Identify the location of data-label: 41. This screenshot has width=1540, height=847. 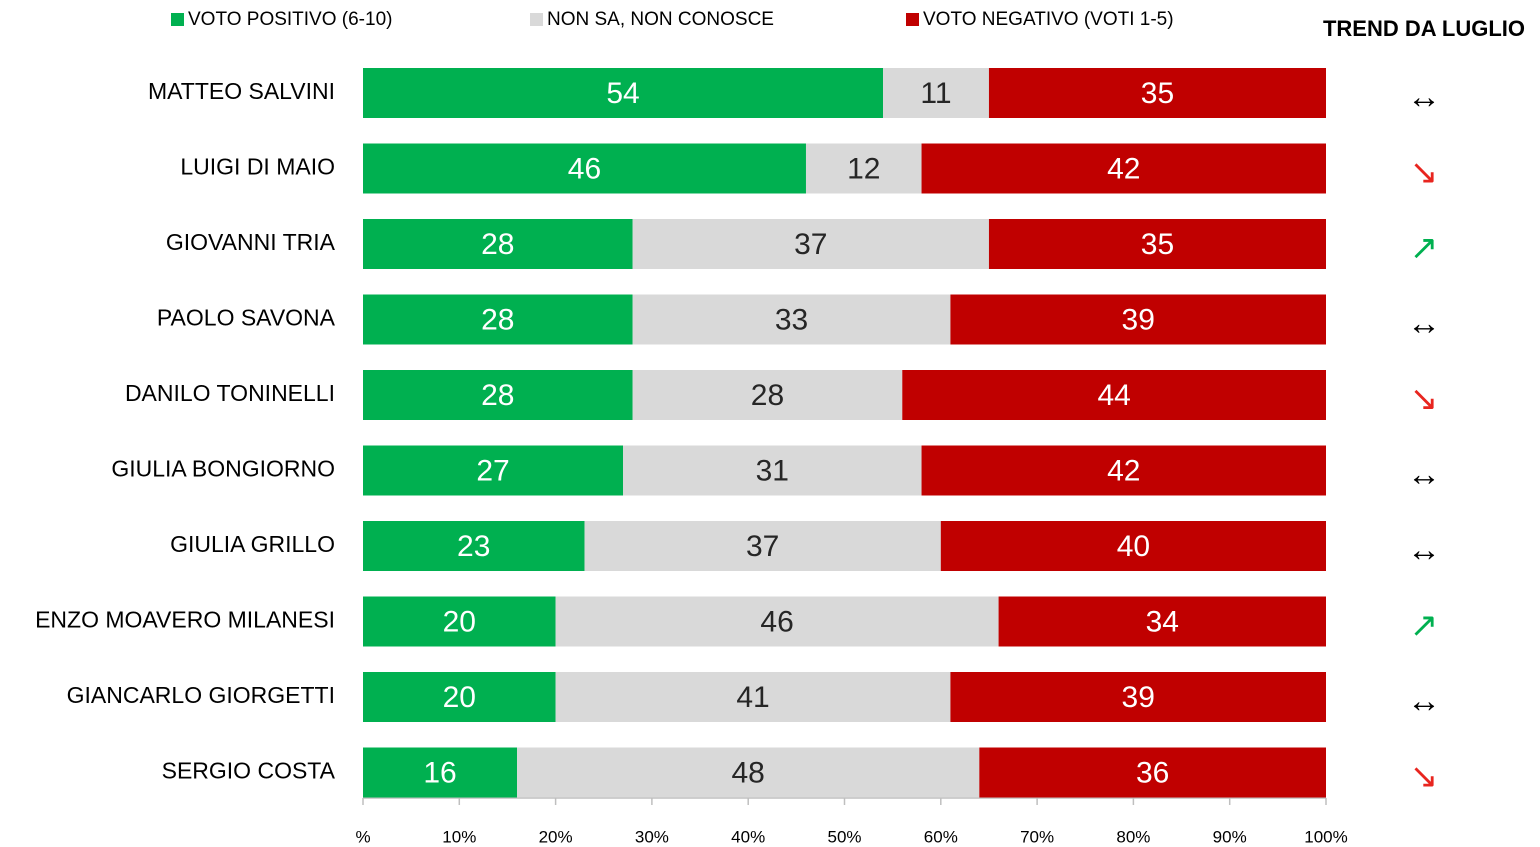
(752, 697).